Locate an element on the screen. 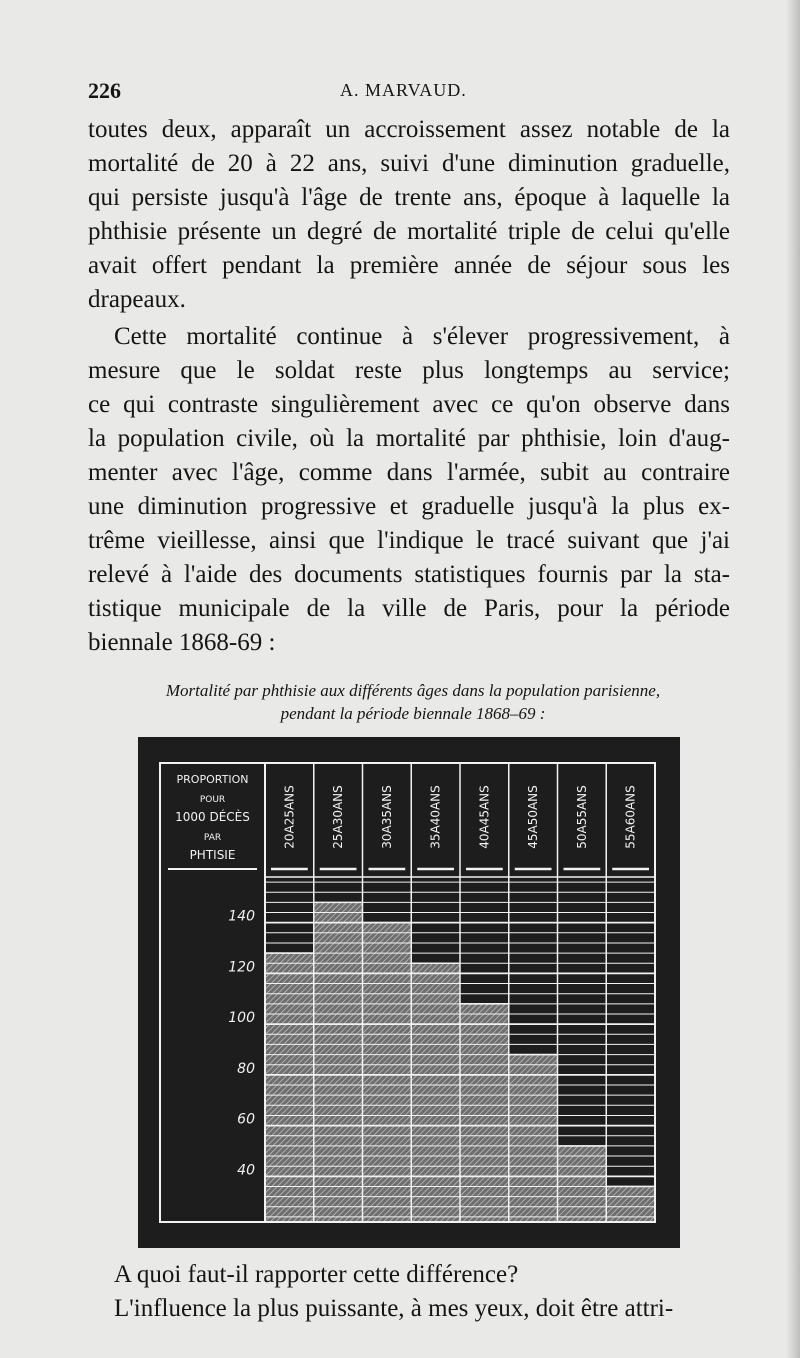  page-edge-shadow is located at coordinates (793, 679).